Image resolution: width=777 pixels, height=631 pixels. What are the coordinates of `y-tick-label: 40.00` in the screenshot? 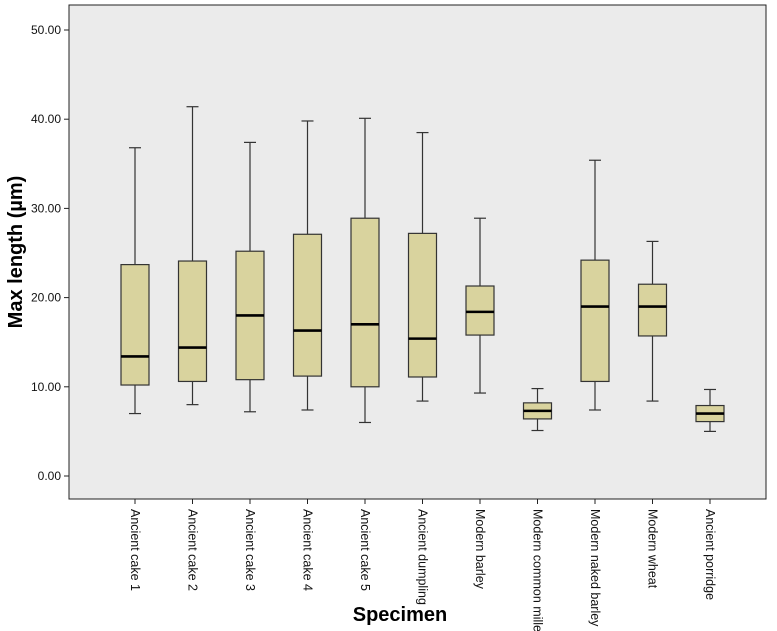 It's located at (46, 119).